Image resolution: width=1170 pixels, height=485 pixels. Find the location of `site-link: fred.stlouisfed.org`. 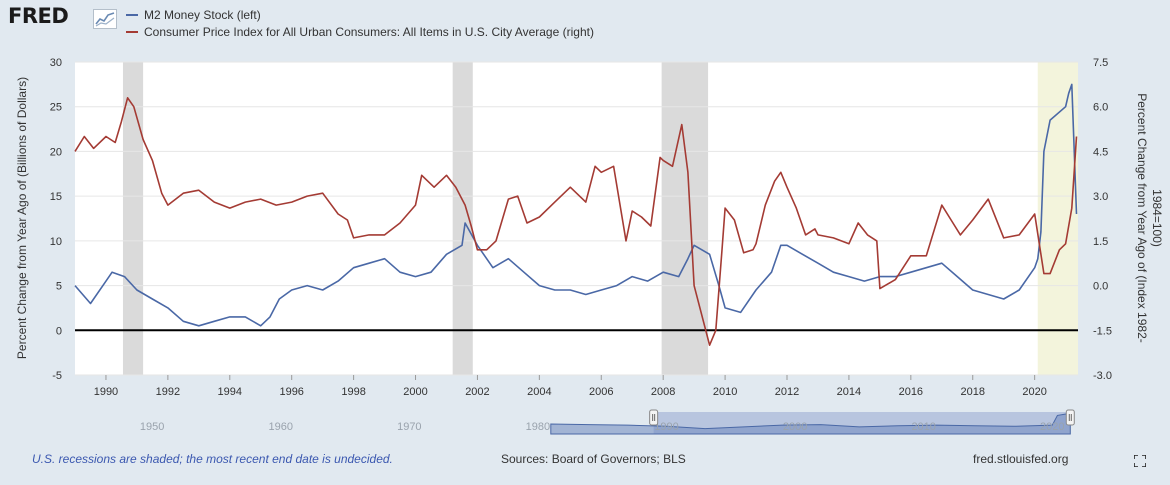

site-link: fred.stlouisfed.org is located at coordinates (1021, 459).